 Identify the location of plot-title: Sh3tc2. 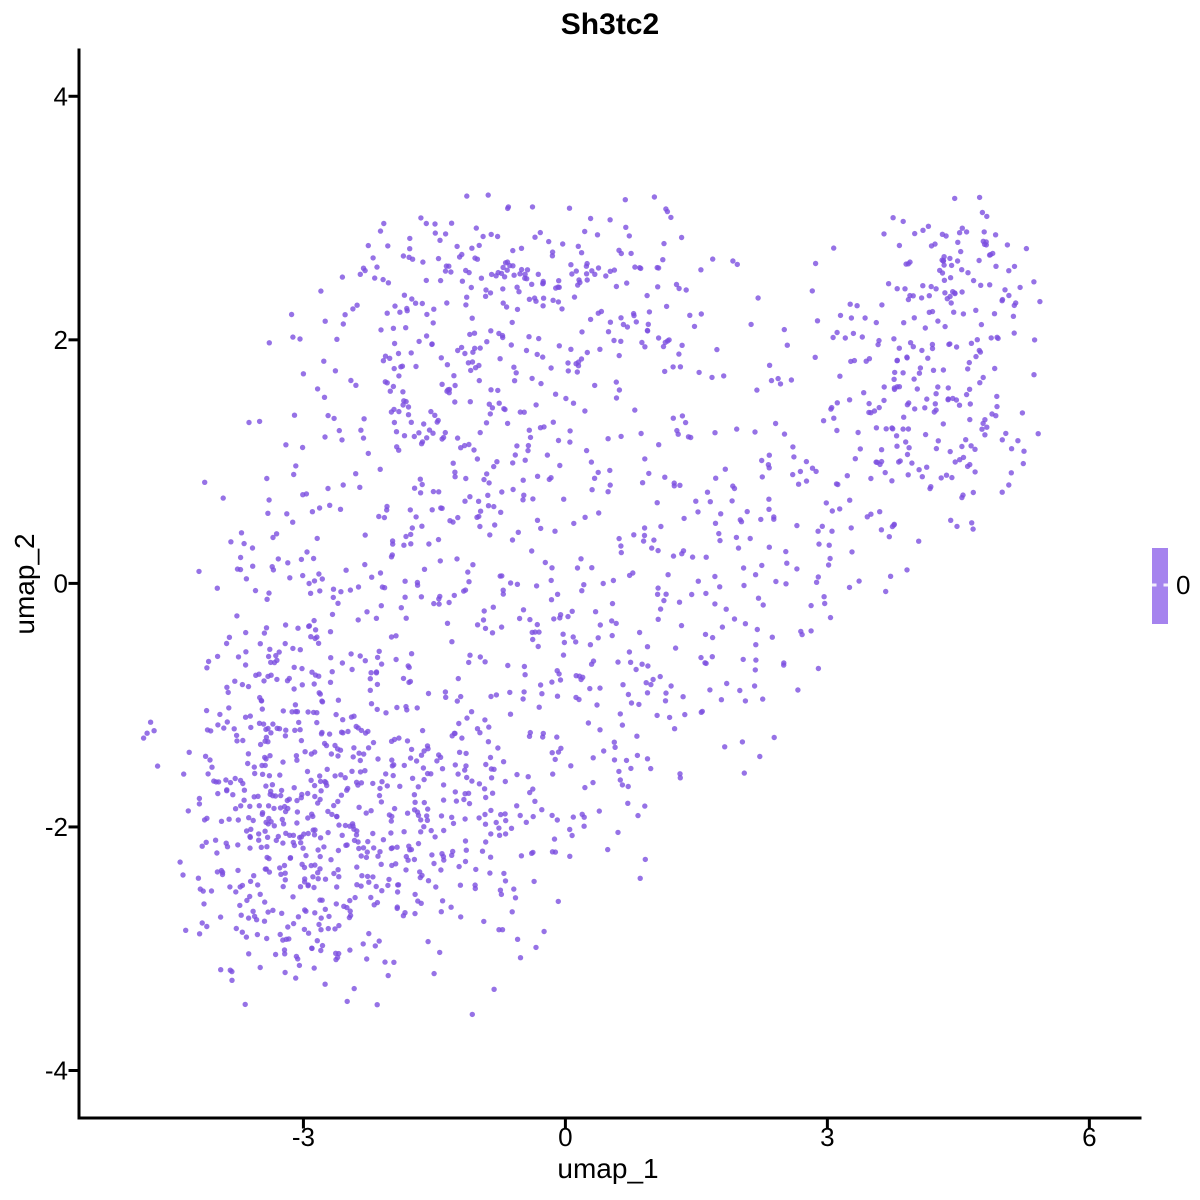
(610, 24).